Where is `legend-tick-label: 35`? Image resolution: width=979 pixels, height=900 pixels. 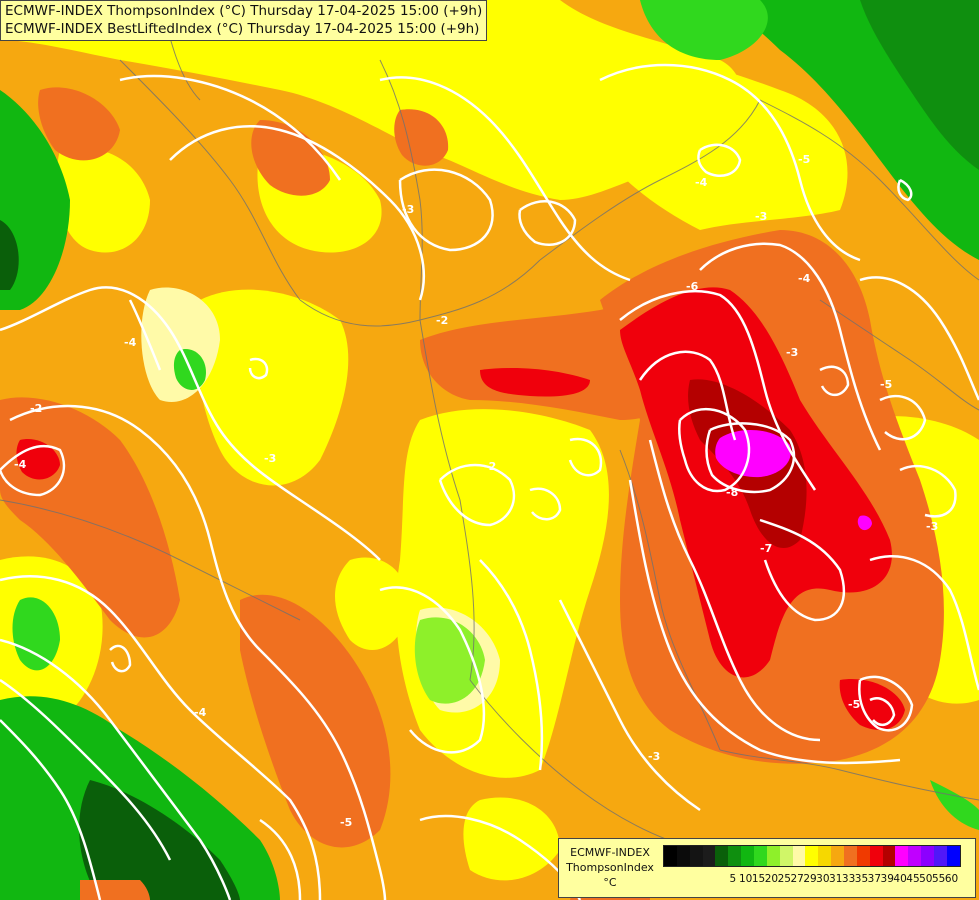
legend-tick-label: 35 is located at coordinates (861, 879).